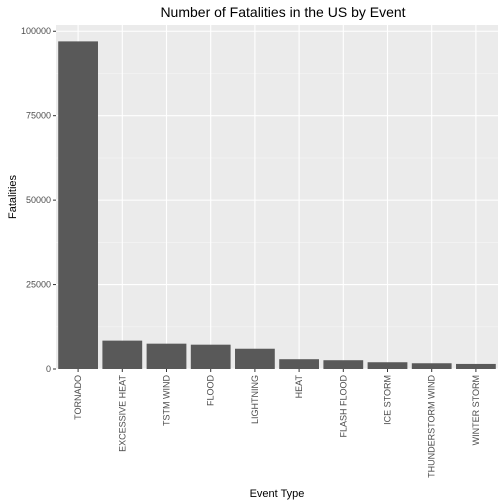 This screenshot has width=504, height=504. Describe the element at coordinates (476, 410) in the screenshot. I see `x-tick-label: WINTER STORM` at that location.